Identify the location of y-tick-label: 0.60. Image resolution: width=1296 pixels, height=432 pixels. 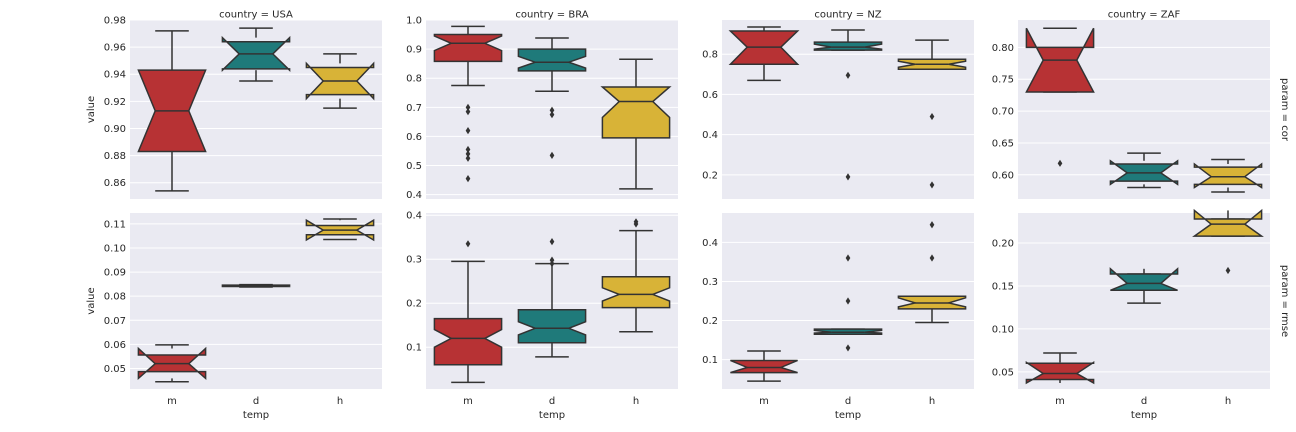
(1003, 175).